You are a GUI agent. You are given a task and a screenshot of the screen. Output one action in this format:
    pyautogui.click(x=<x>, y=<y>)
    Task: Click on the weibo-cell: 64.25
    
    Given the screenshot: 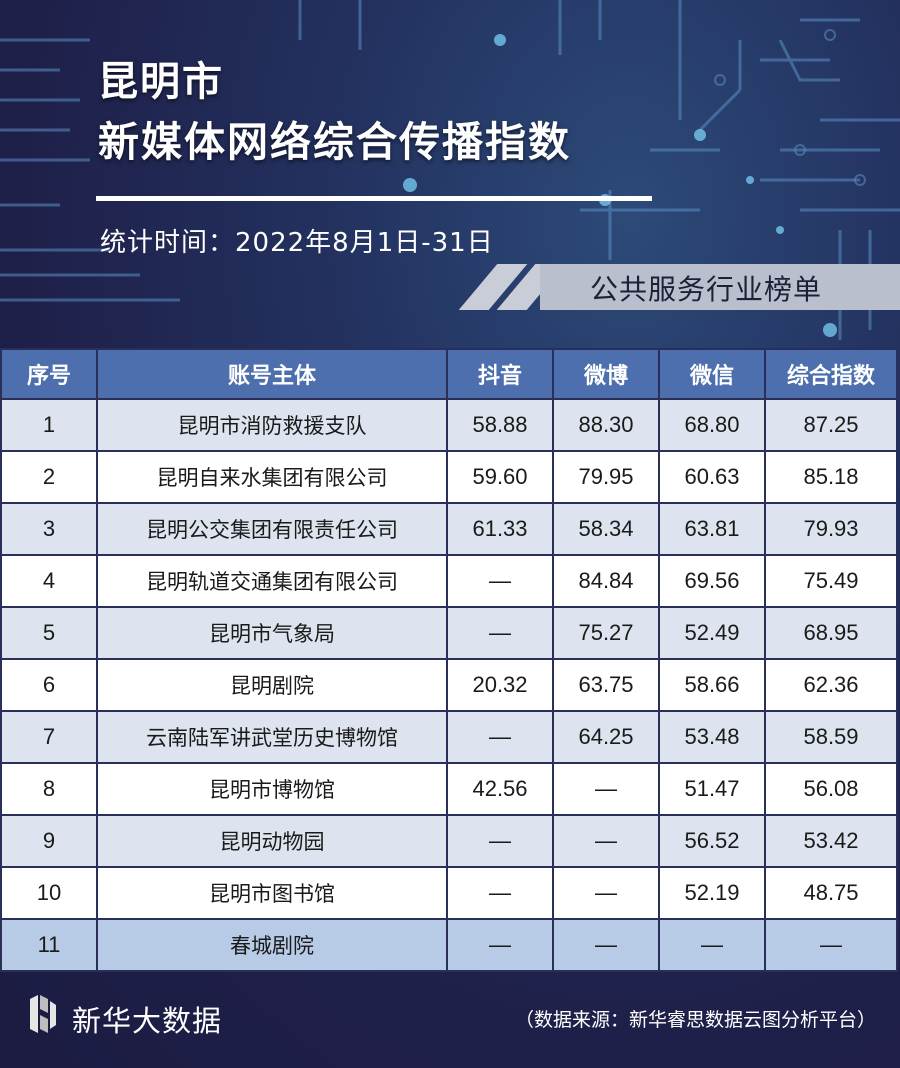 What is the action you would take?
    pyautogui.click(x=606, y=737)
    